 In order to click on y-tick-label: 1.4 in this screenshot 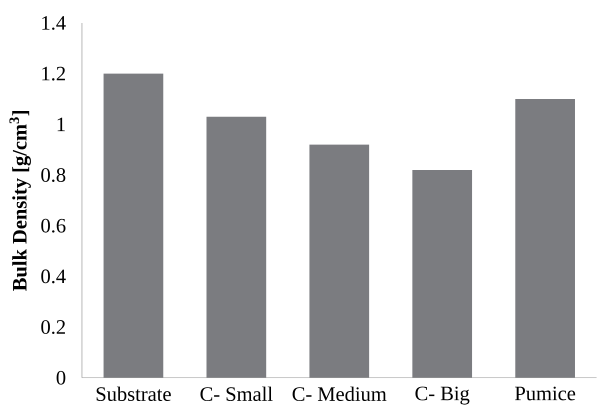, I will do `click(54, 23)`.